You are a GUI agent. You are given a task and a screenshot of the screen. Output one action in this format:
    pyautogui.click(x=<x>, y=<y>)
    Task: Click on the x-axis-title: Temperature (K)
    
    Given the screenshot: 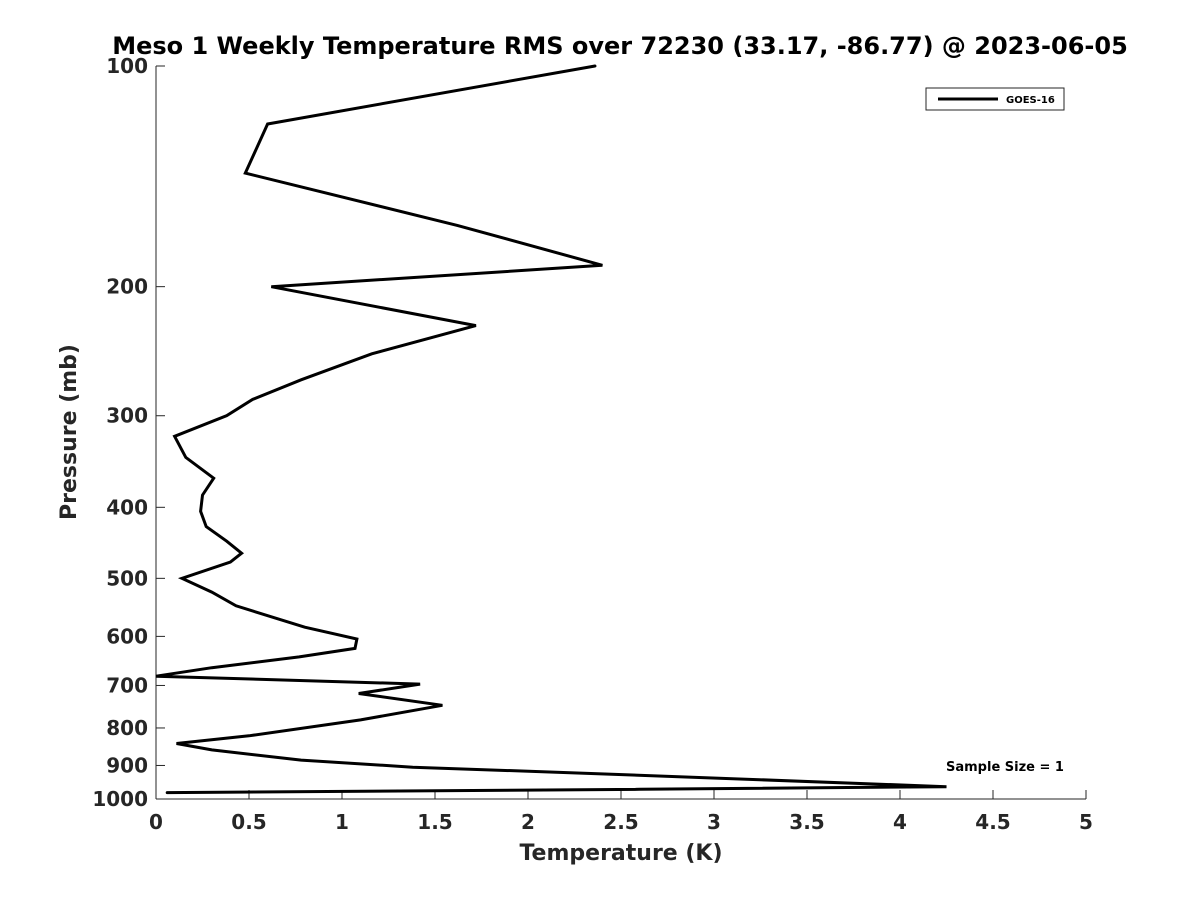 What is the action you would take?
    pyautogui.click(x=620, y=853)
    